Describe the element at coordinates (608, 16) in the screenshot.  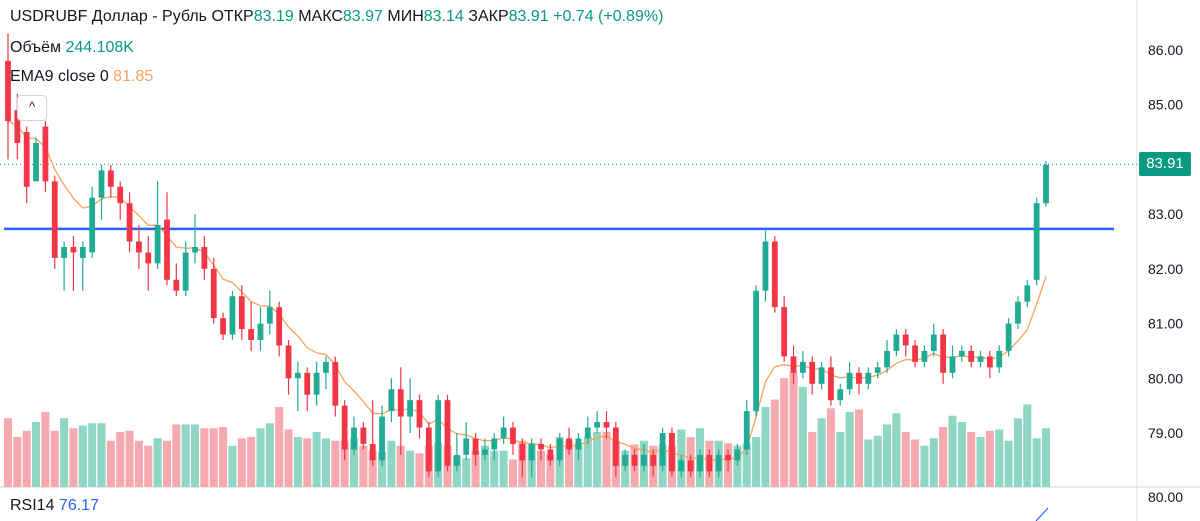
I see `change-value: +0.74 (+0.89%)` at that location.